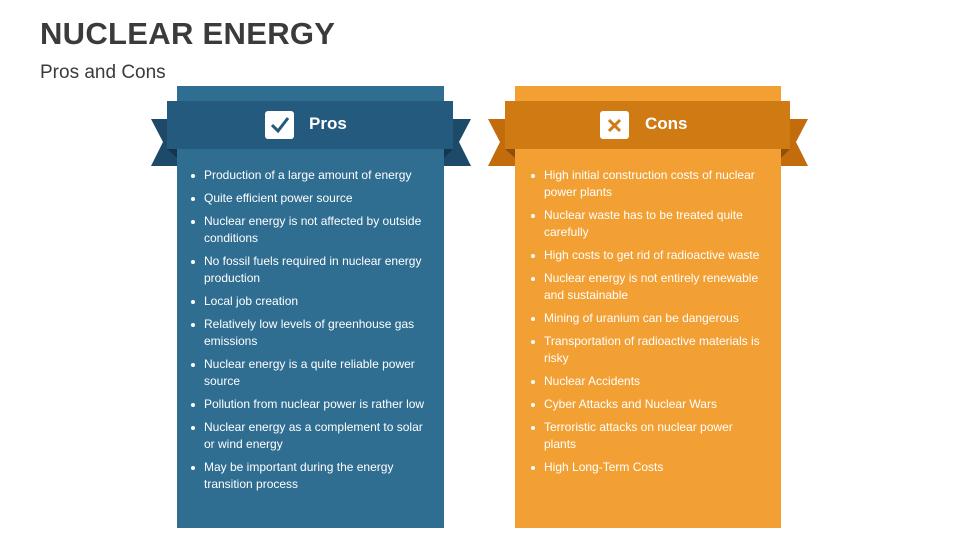 The image size is (960, 540). I want to click on subtitle: Pros and Cons, so click(103, 72).